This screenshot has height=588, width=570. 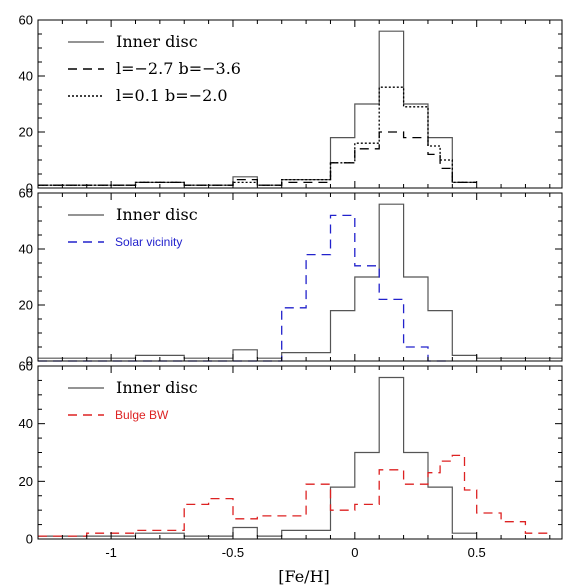 What do you see at coordinates (178, 68) in the screenshot?
I see `legend-label: l=−2.7 b=−3.6` at bounding box center [178, 68].